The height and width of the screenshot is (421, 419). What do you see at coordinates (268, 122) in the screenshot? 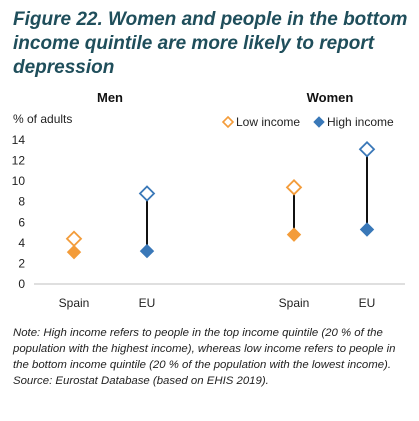
I see `legend-low-income-label: Low income` at bounding box center [268, 122].